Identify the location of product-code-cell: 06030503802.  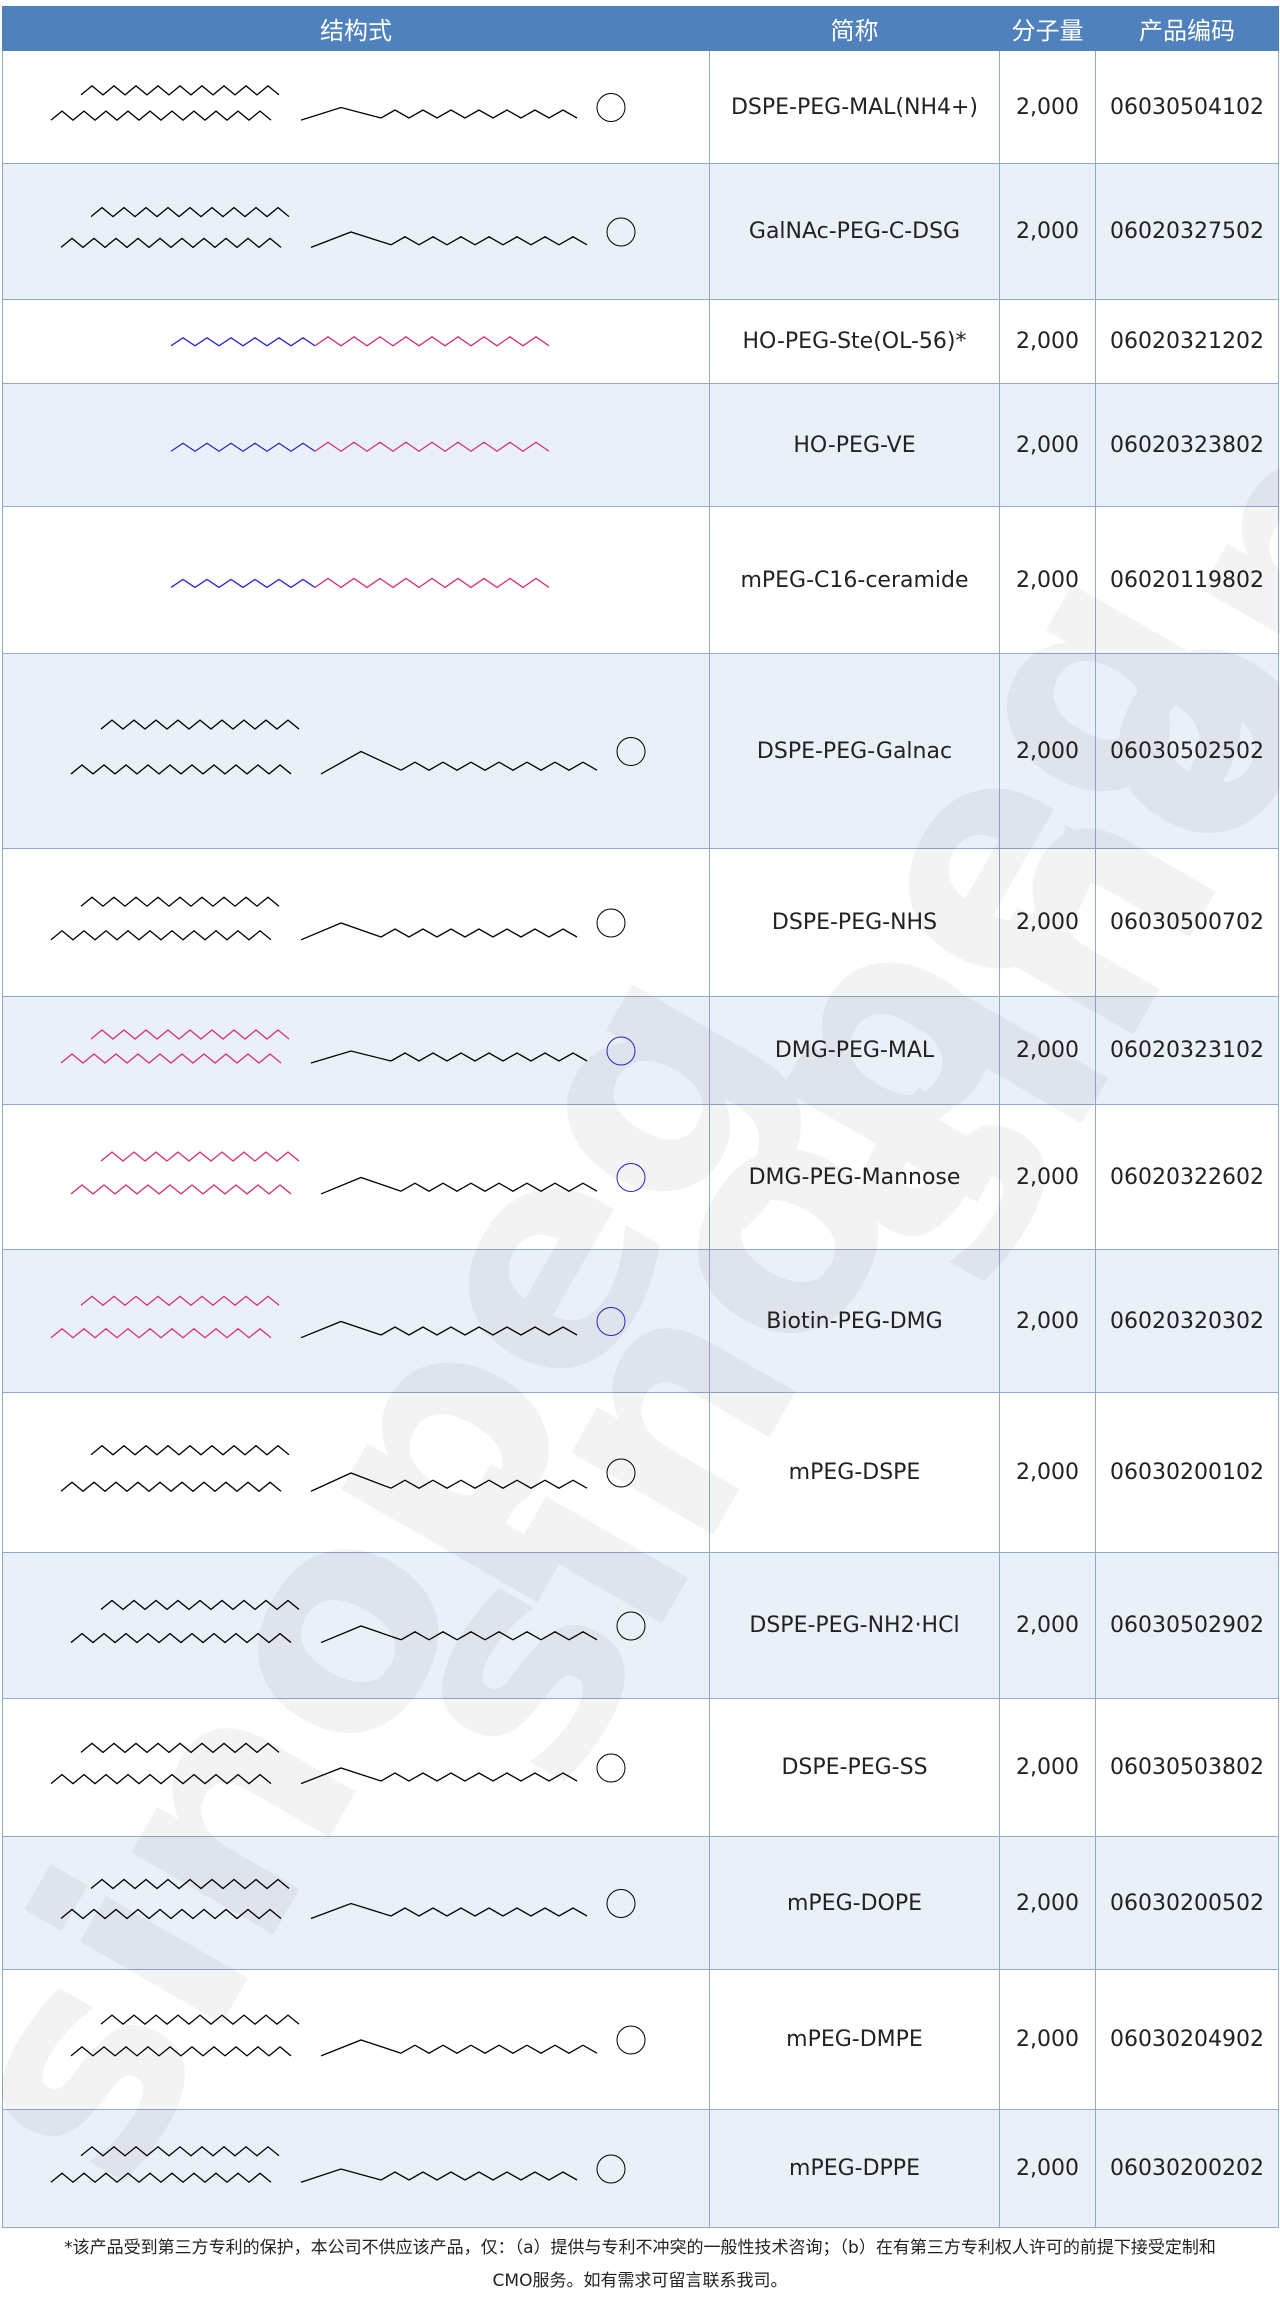
(1187, 1767).